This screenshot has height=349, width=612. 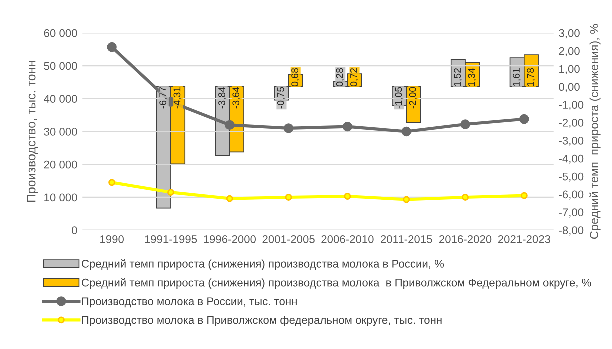 What do you see at coordinates (571, 105) in the screenshot?
I see `y2-tick-label: -1,00` at bounding box center [571, 105].